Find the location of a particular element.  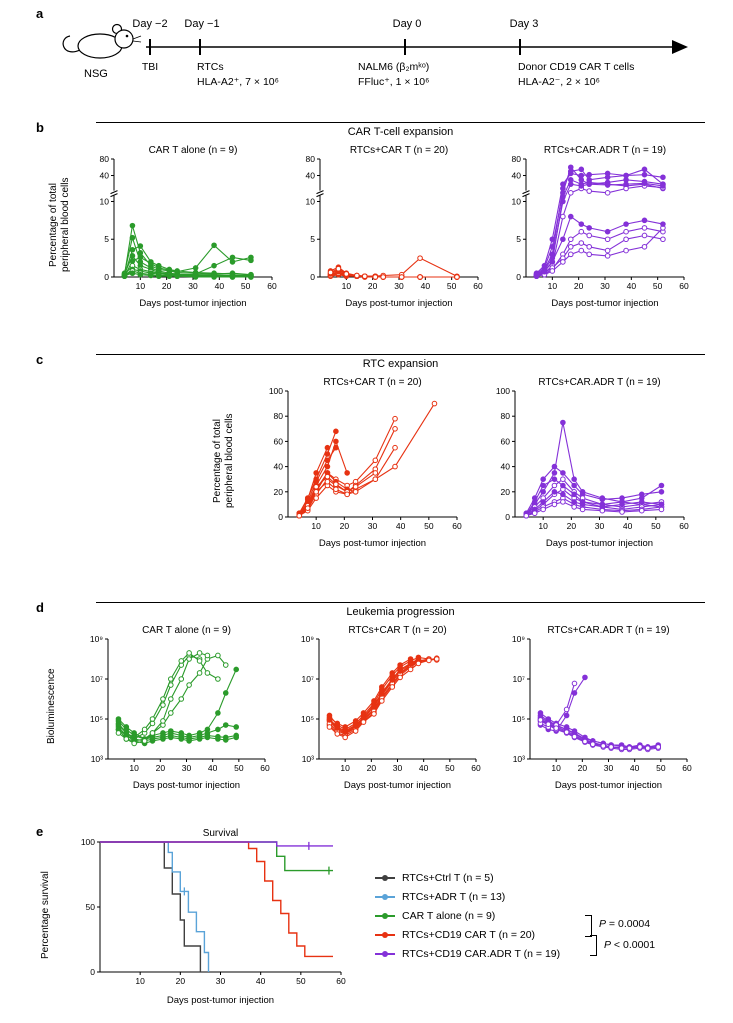

timeline-event-tbi: TBI is located at coordinates (150, 67).